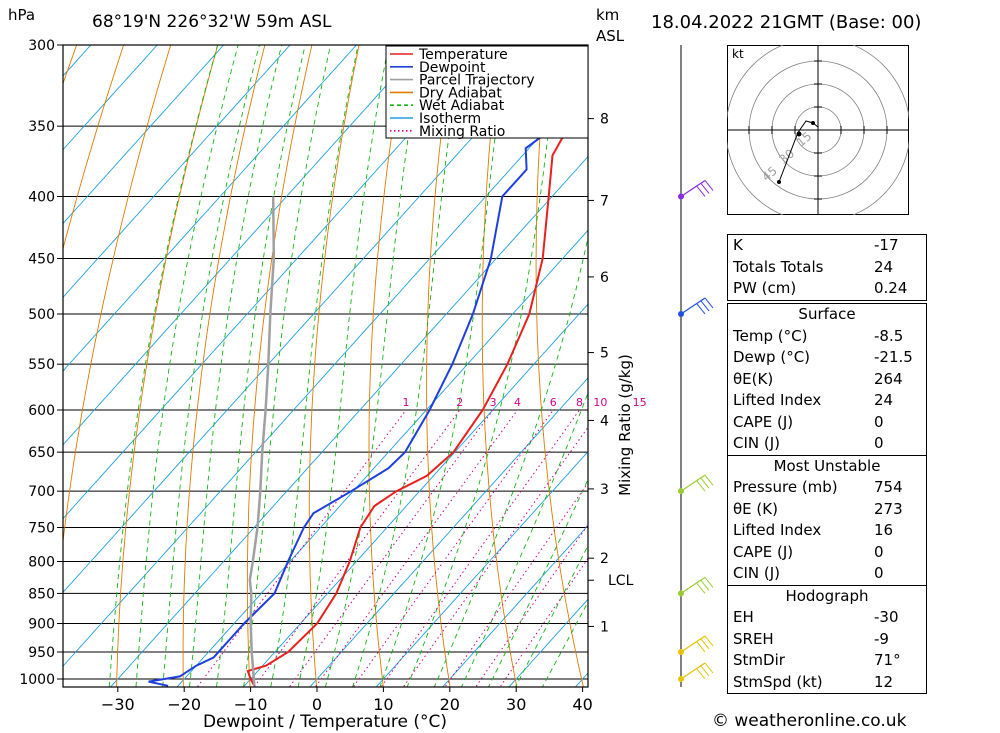  I want to click on pressure-tick-label: 750, so click(41, 529).